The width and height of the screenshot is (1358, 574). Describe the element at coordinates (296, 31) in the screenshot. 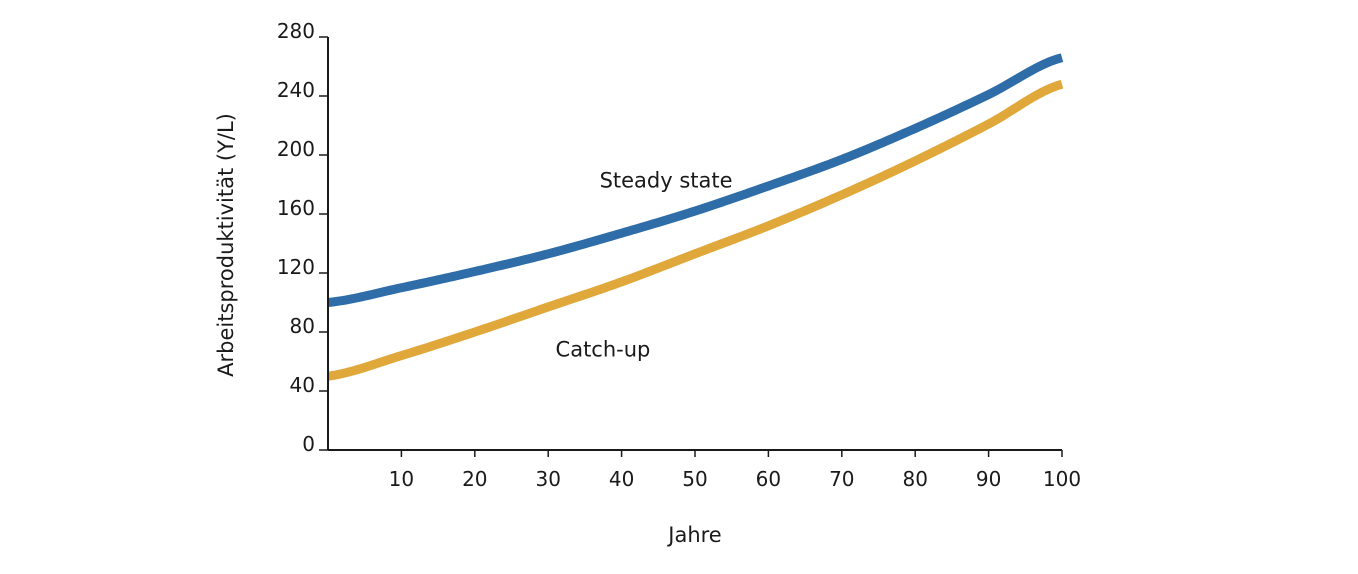

I see `y-tick-label: 280` at that location.